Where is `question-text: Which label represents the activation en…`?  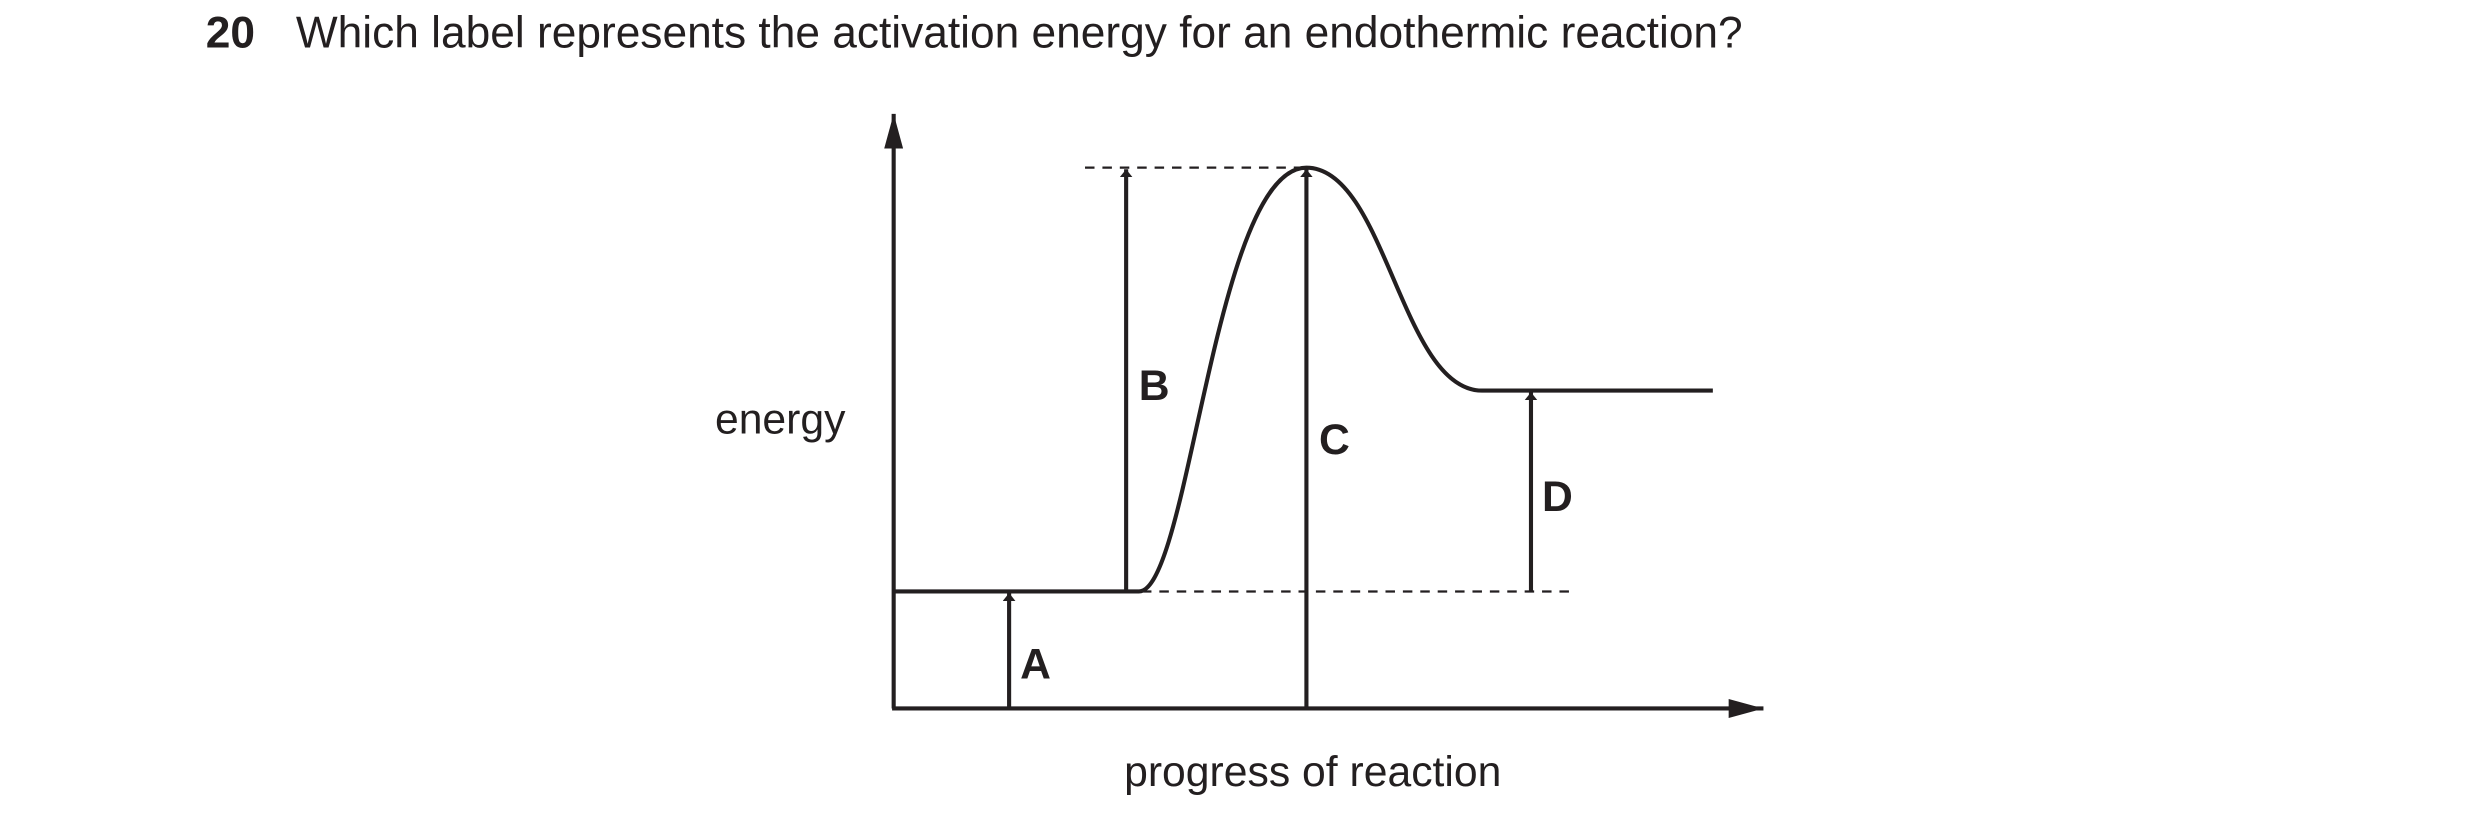
question-text: Which label represents the activation en… is located at coordinates (1019, 32).